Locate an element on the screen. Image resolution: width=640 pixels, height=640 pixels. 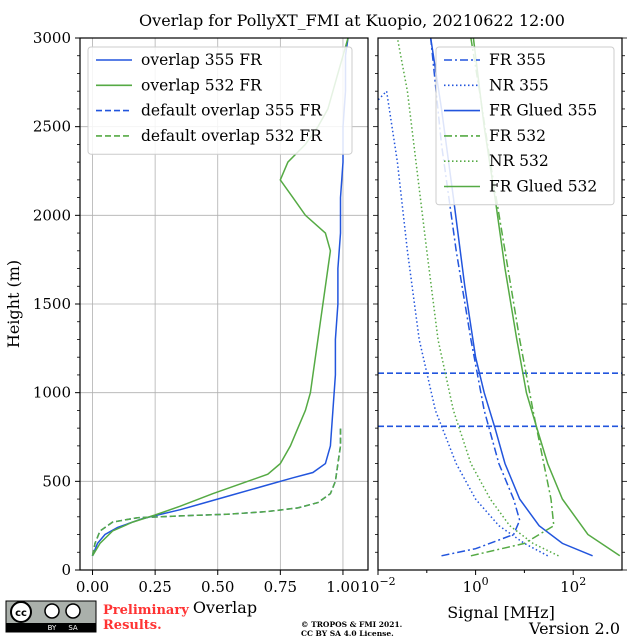
y-tick-label: 2500 is located at coordinates (52, 127).